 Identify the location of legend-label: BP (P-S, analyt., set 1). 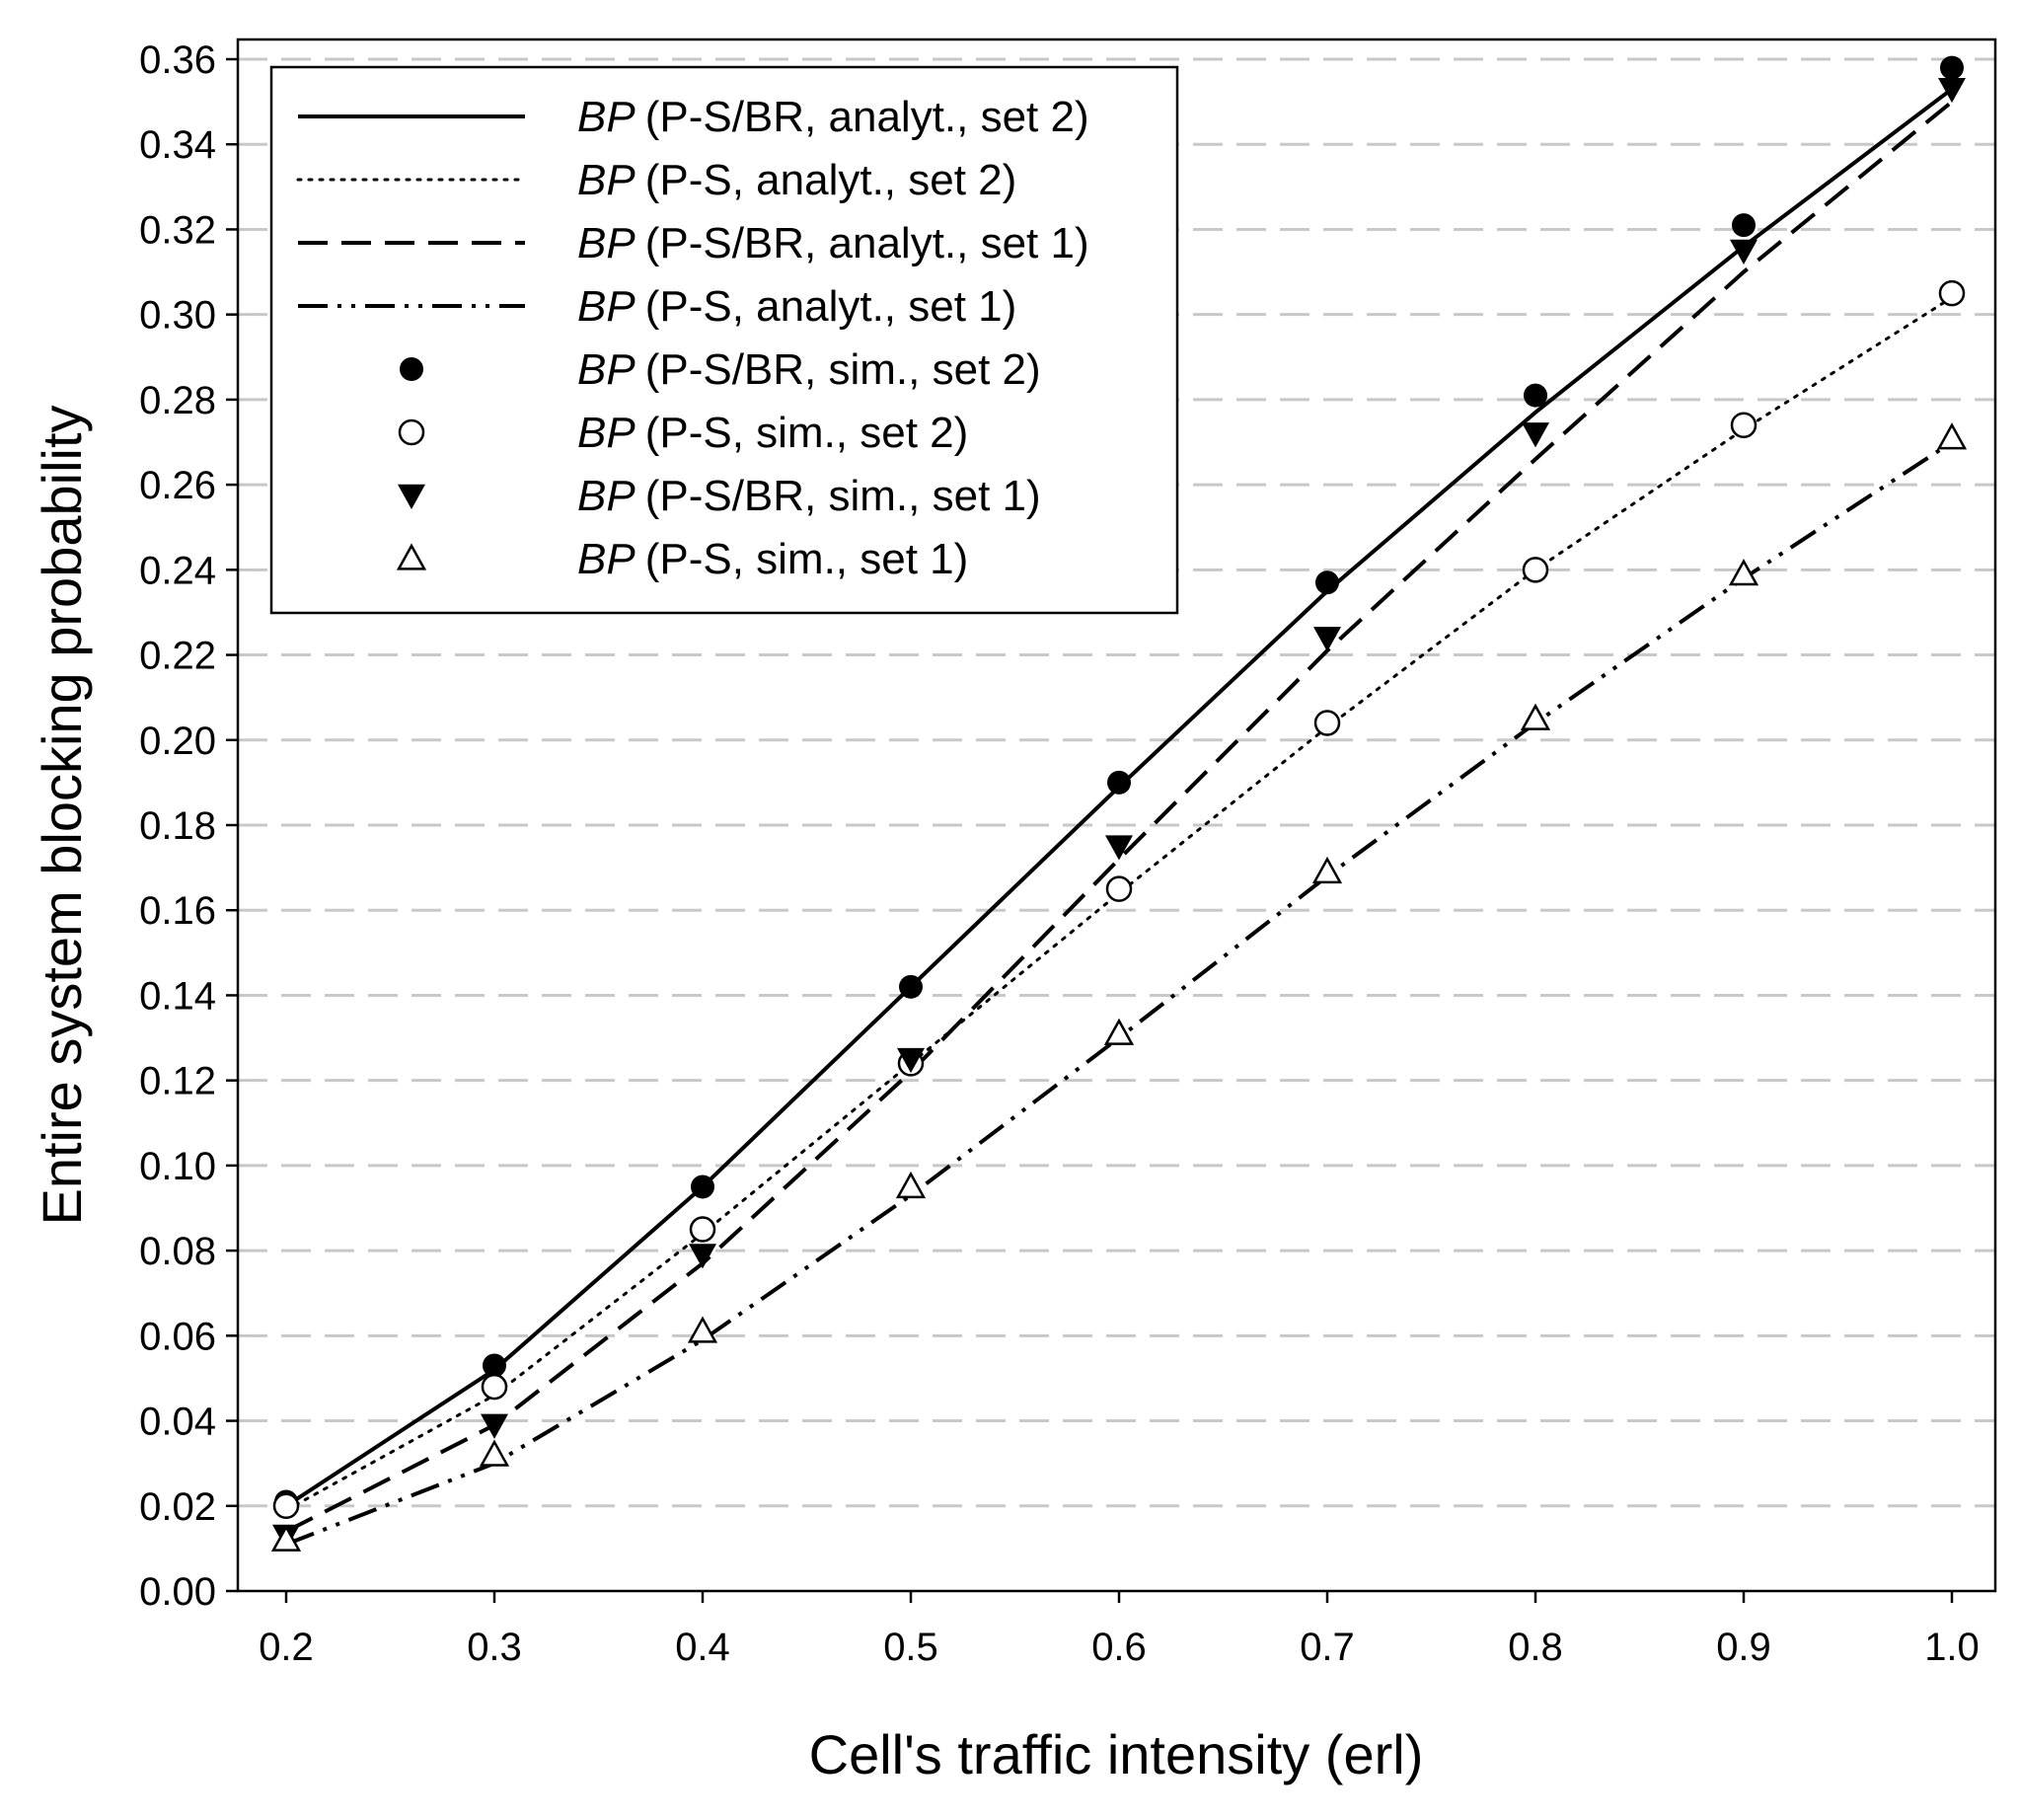
(796, 306).